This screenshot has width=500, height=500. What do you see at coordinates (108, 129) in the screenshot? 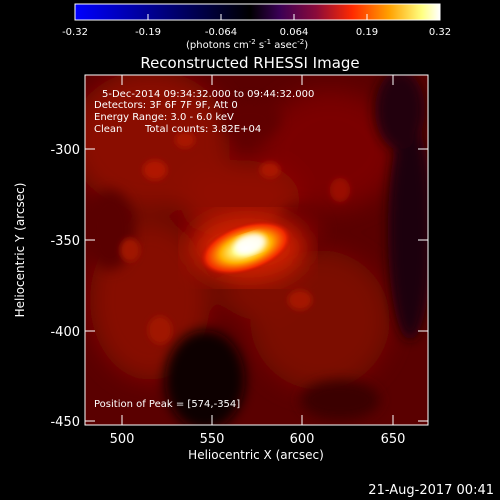
I see `info-method: Clean` at bounding box center [108, 129].